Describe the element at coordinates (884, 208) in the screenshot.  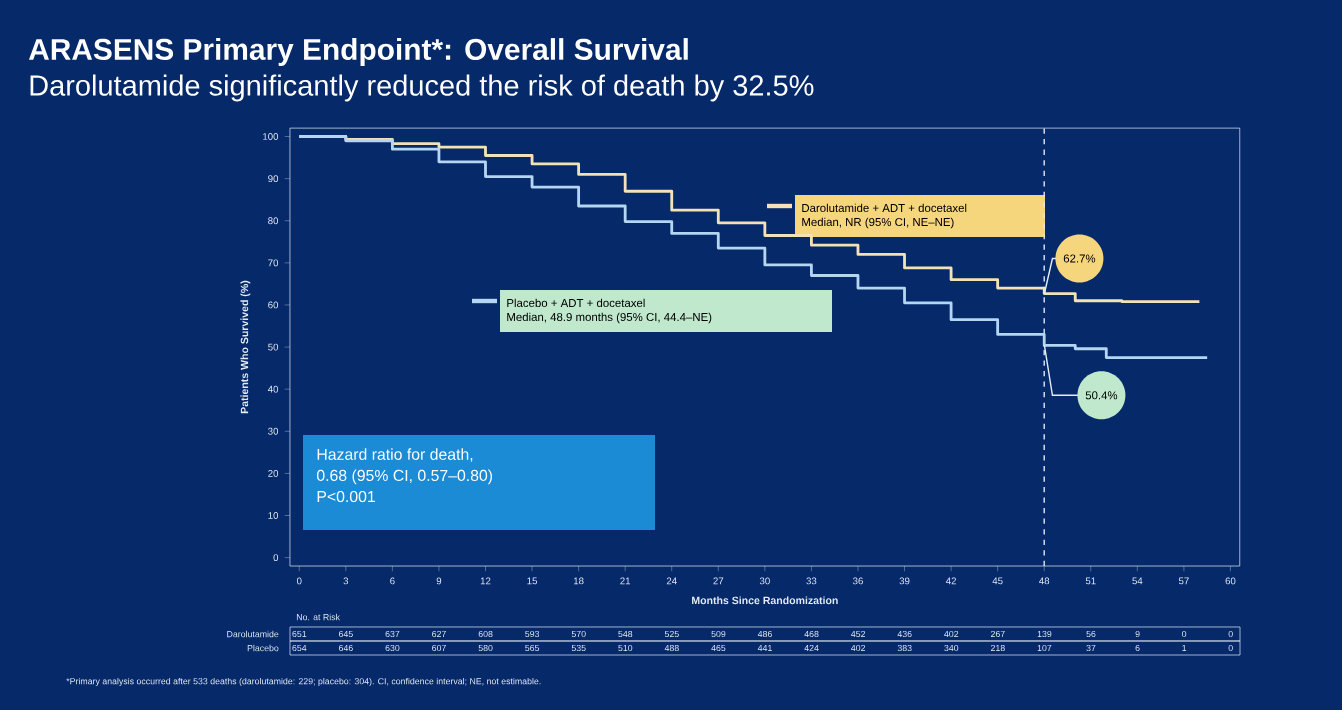
I see `legend-label: Darolutamide + ADT + docetaxel` at that location.